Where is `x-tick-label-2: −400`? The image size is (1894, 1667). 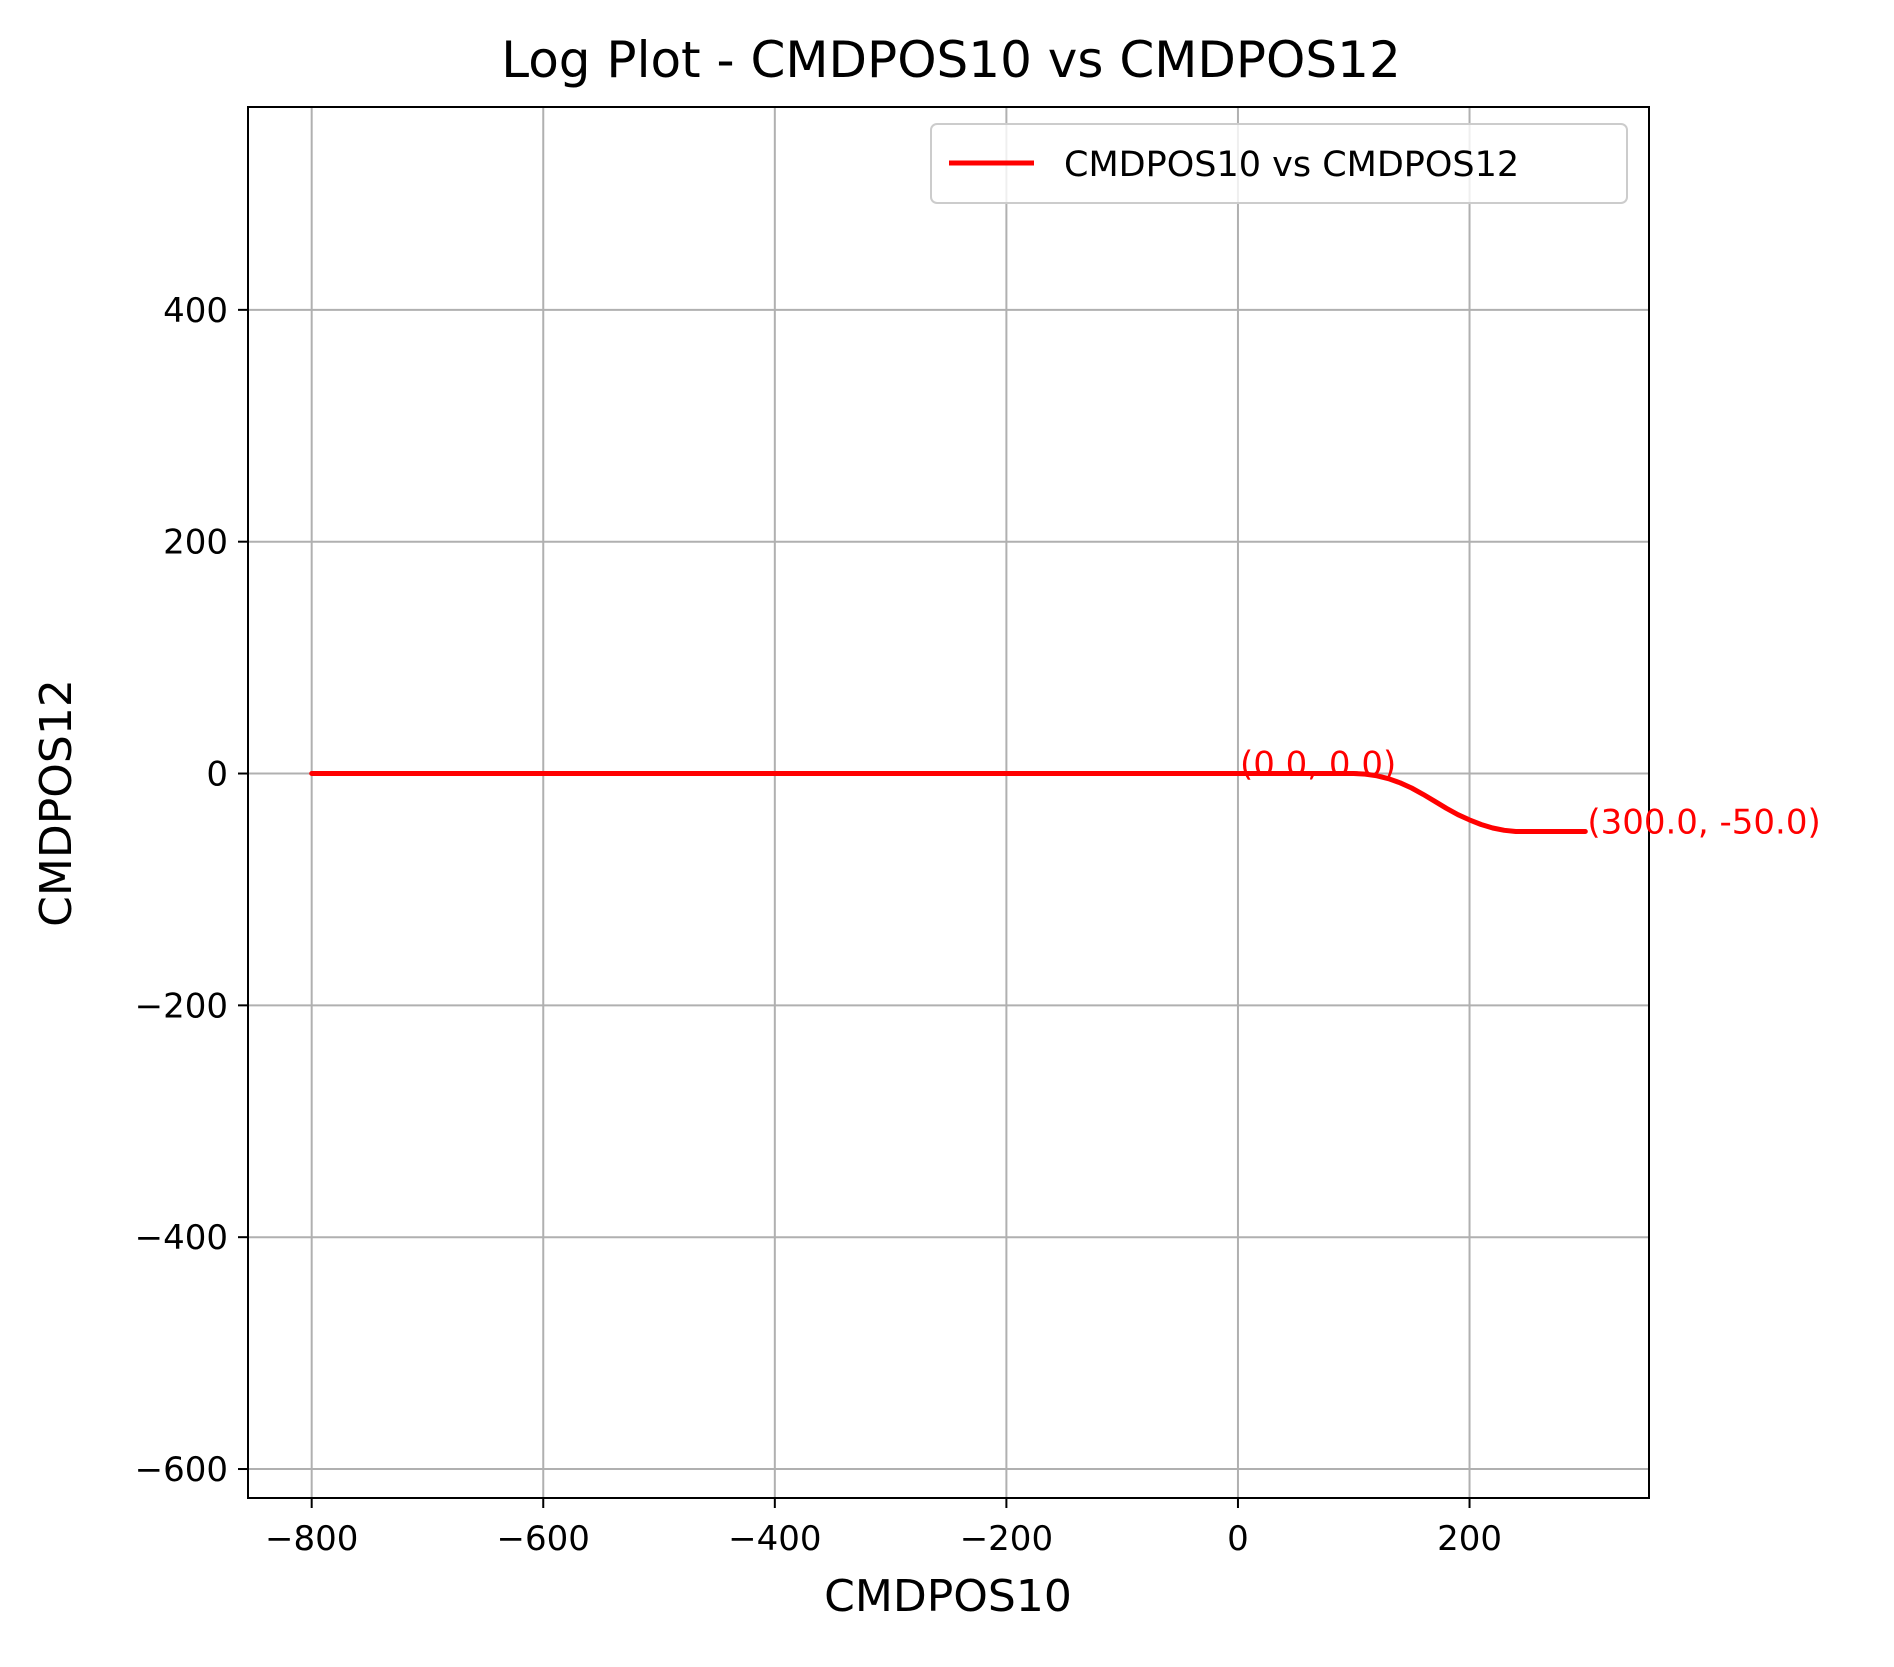 x-tick-label-2: −400 is located at coordinates (774, 1539).